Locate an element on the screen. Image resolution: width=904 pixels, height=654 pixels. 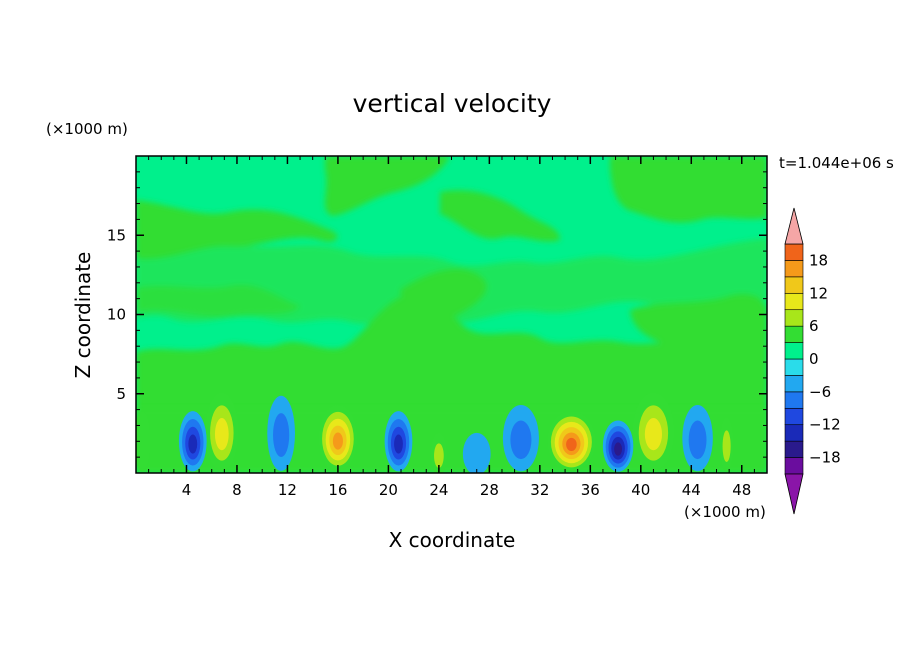
x-tick-label-1: 8 is located at coordinates (237, 490).